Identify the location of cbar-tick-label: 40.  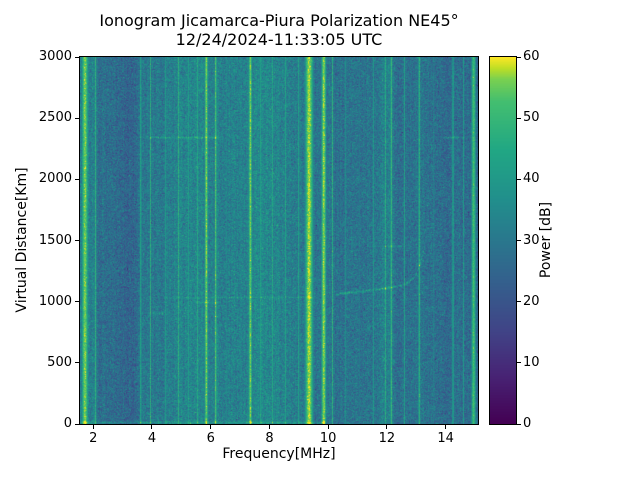
(531, 179).